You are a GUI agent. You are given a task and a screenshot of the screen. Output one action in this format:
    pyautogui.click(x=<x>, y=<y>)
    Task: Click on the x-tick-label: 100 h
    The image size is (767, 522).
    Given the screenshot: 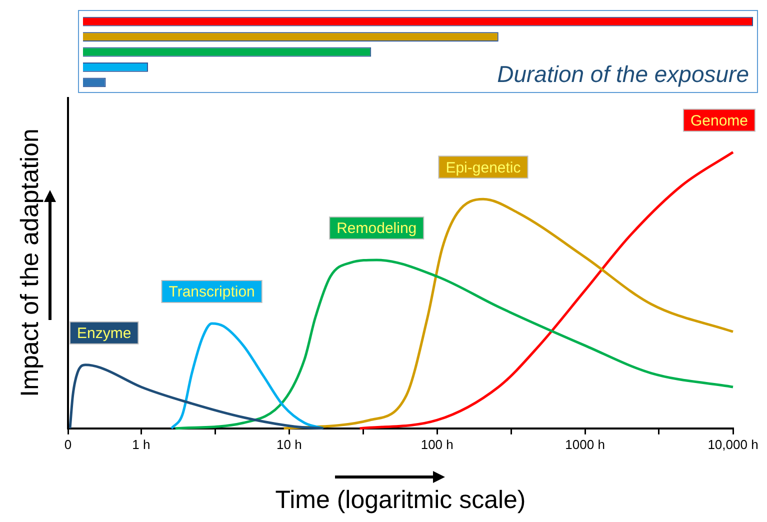 What is the action you would take?
    pyautogui.click(x=437, y=444)
    